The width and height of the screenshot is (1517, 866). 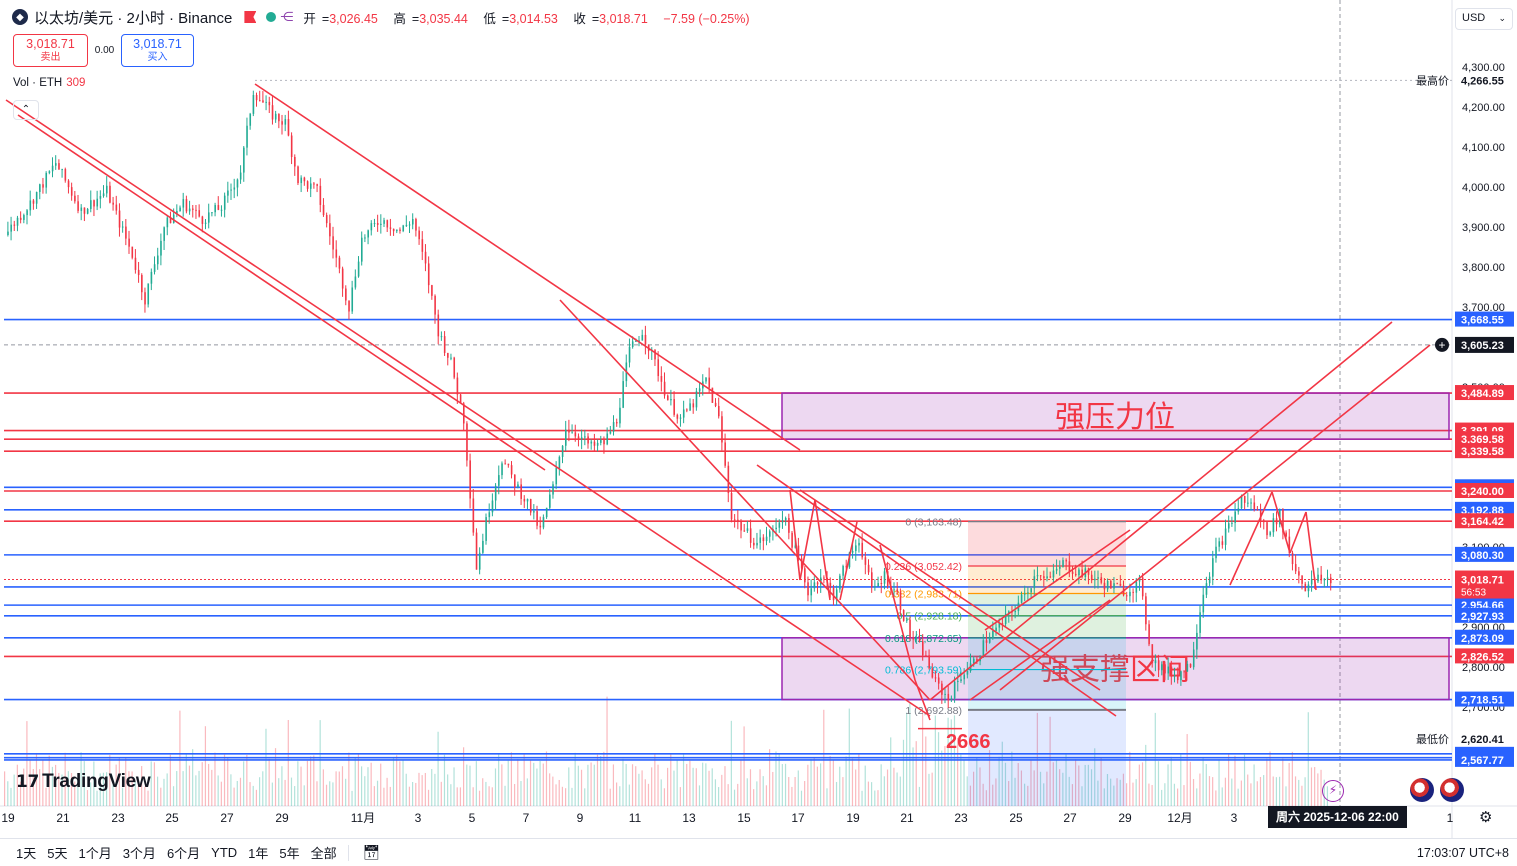 I want to click on range-3m-button: 3个月, so click(x=139, y=853).